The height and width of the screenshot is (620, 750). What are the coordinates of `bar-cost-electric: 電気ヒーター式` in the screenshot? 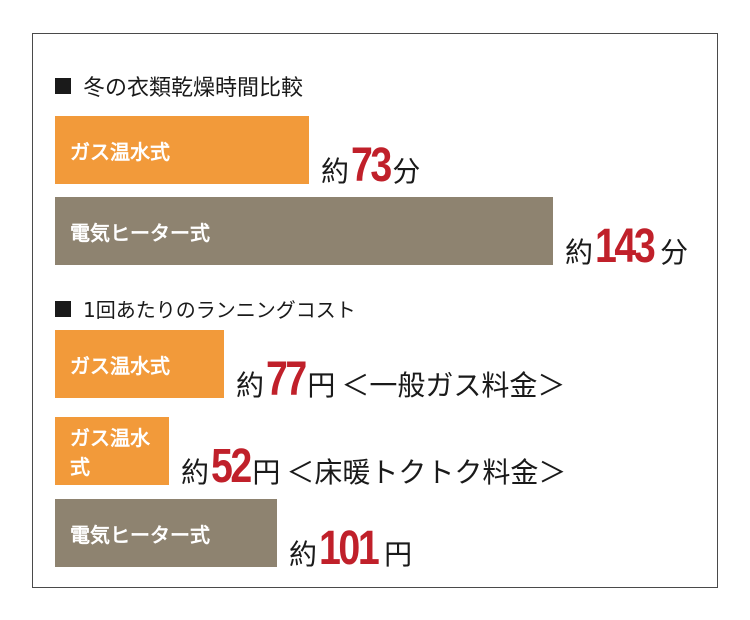 It's located at (166, 533).